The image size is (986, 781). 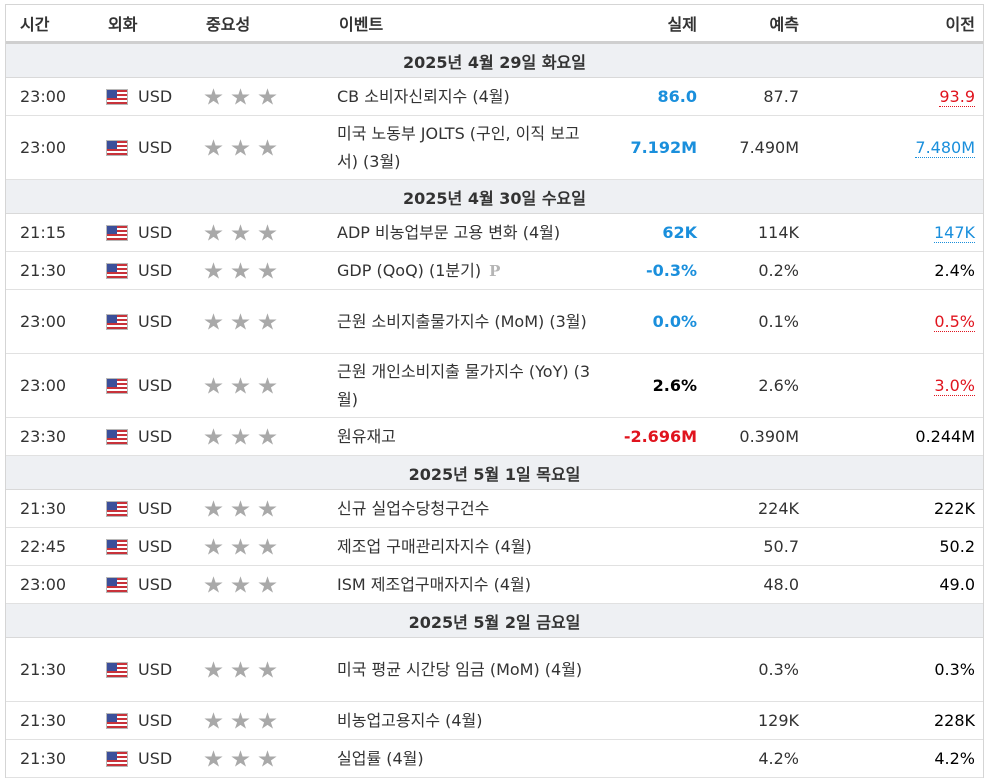 I want to click on event-row: 21:30 USD 실업률 (4월) 4.2% 4.2%, so click(x=494, y=758).